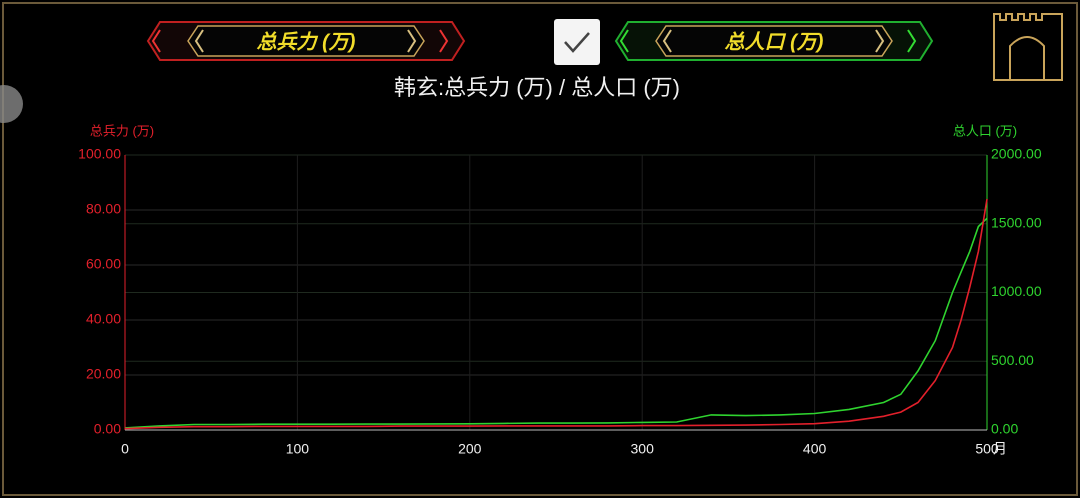 This screenshot has width=1080, height=498. What do you see at coordinates (1012, 360) in the screenshot?
I see `y2-tick-label: 500.00` at bounding box center [1012, 360].